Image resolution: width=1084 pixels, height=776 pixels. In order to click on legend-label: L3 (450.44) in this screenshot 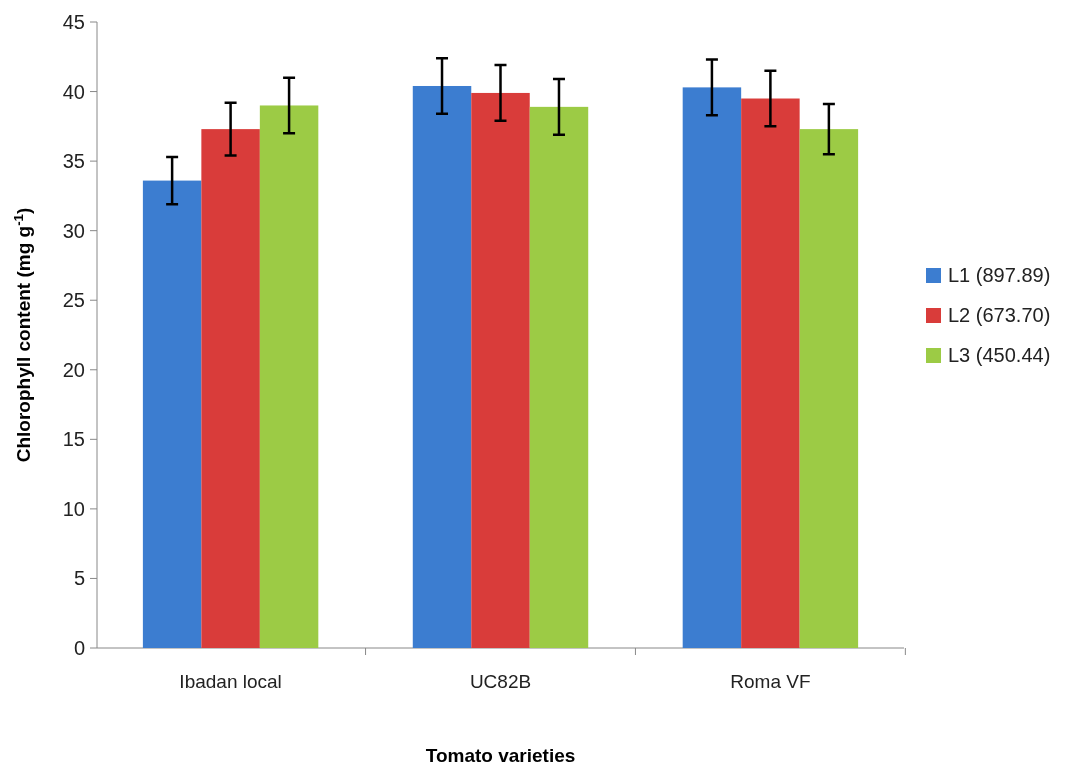, I will do `click(999, 355)`.